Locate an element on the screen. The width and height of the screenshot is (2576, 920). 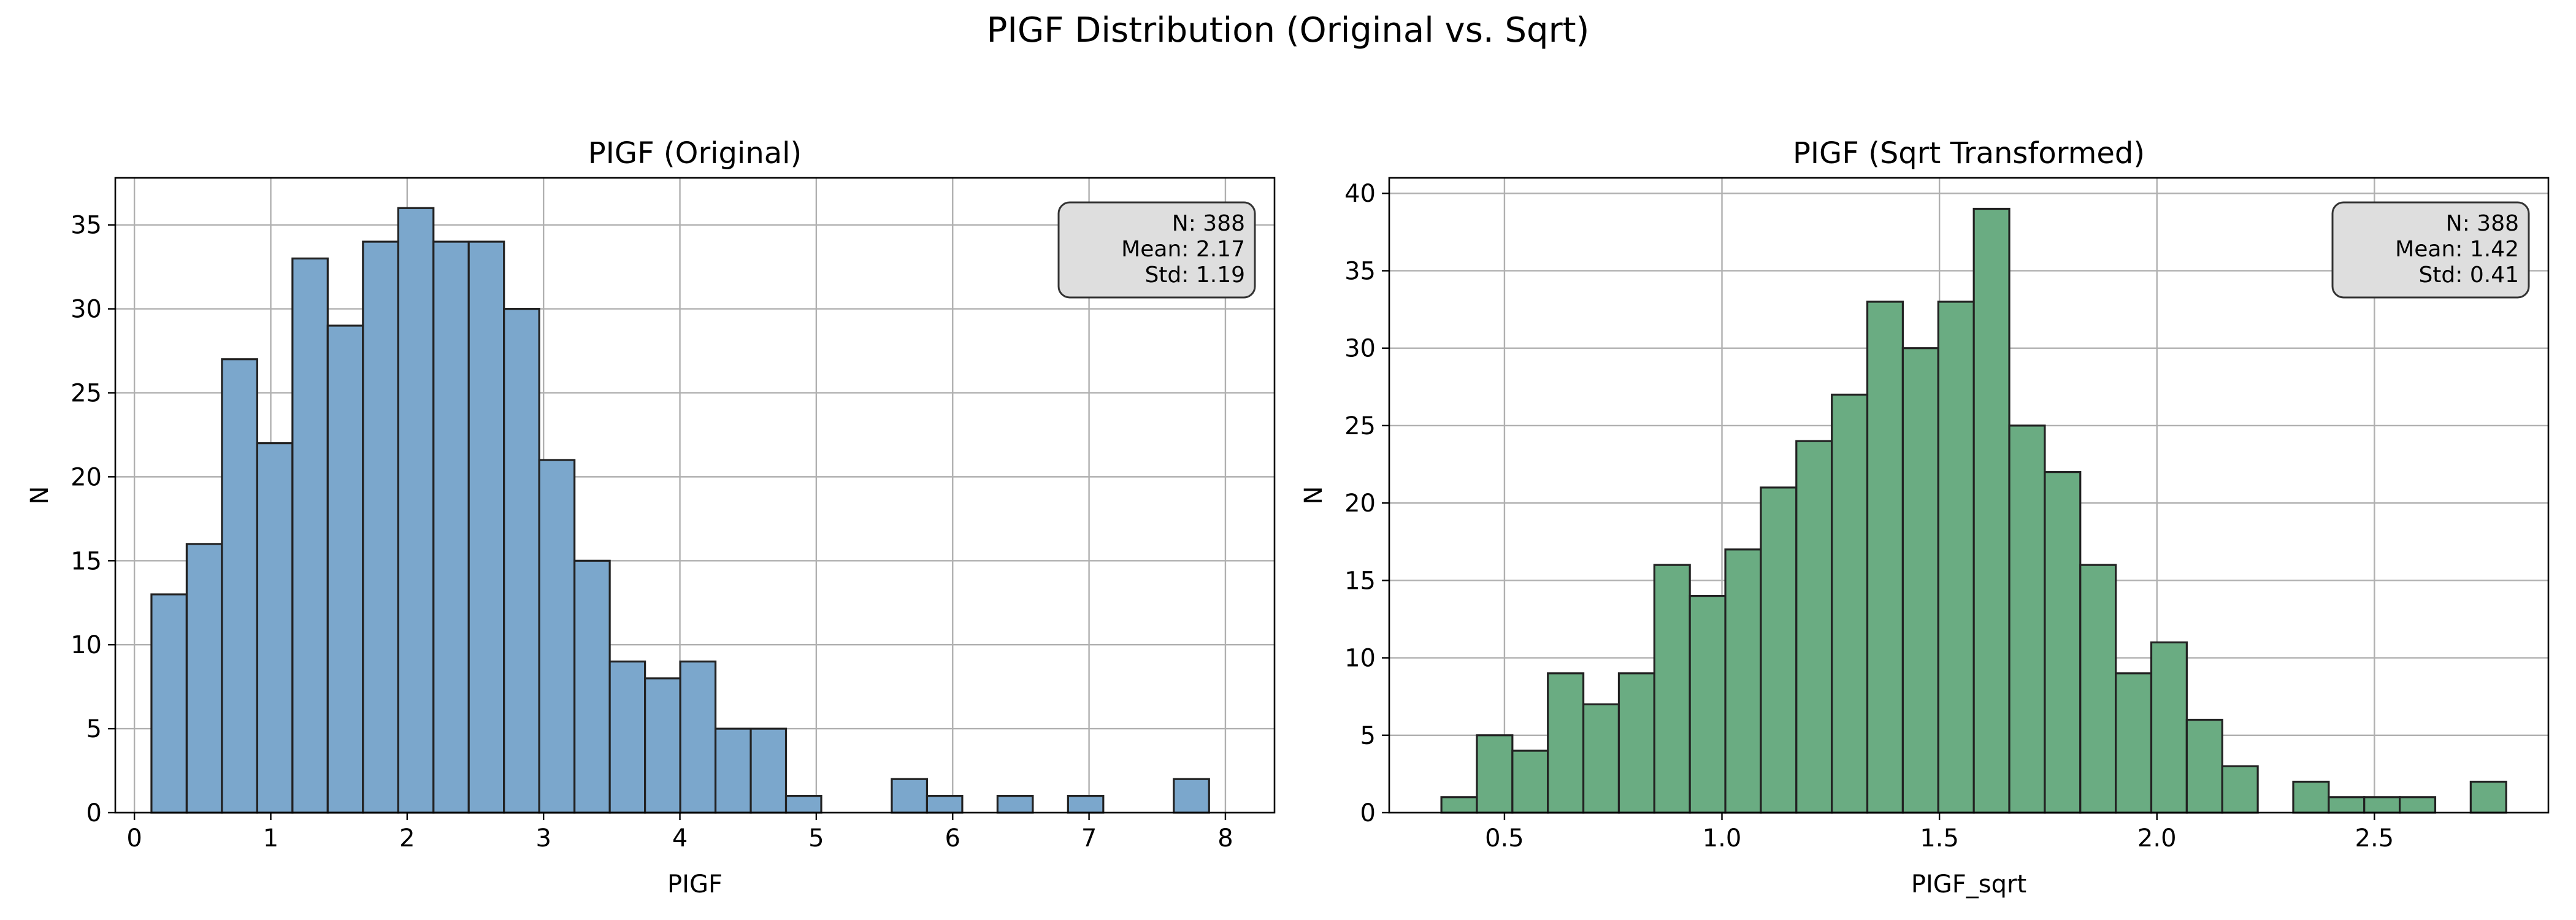
stats-line-mean: Mean: 1.42 is located at coordinates (2457, 249).